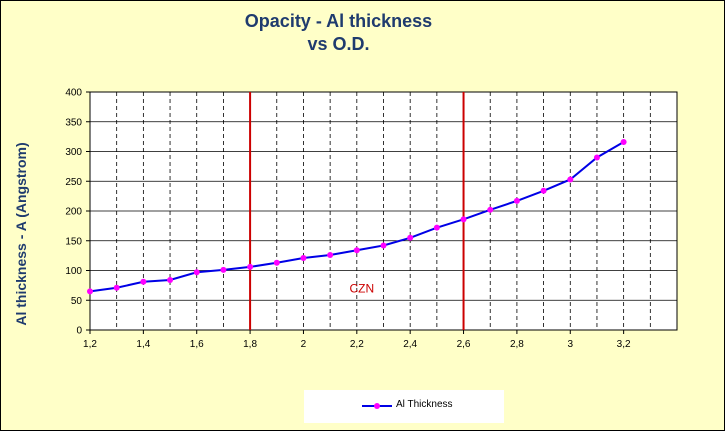  I want to click on y-tick-label: 100, so click(73, 271).